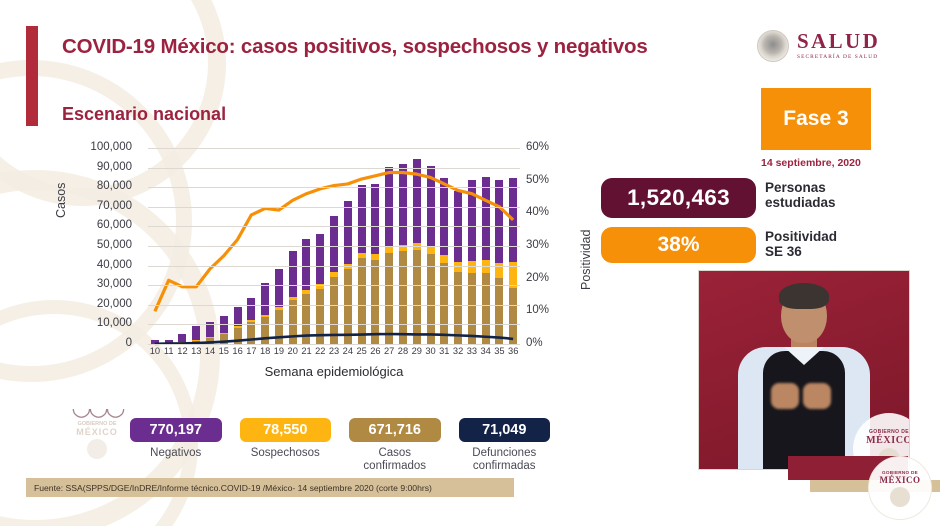 The width and height of the screenshot is (940, 526). I want to click on chart-x-tick-label: 22, so click(320, 351).